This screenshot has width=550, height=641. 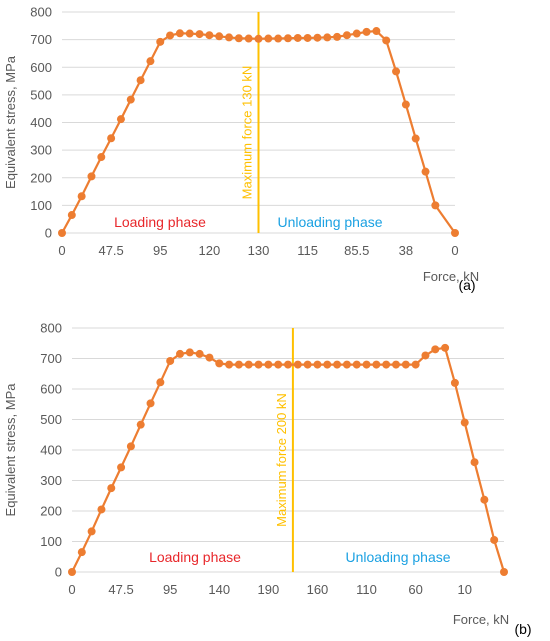 I want to click on x-tick-label: 120, so click(x=210, y=250).